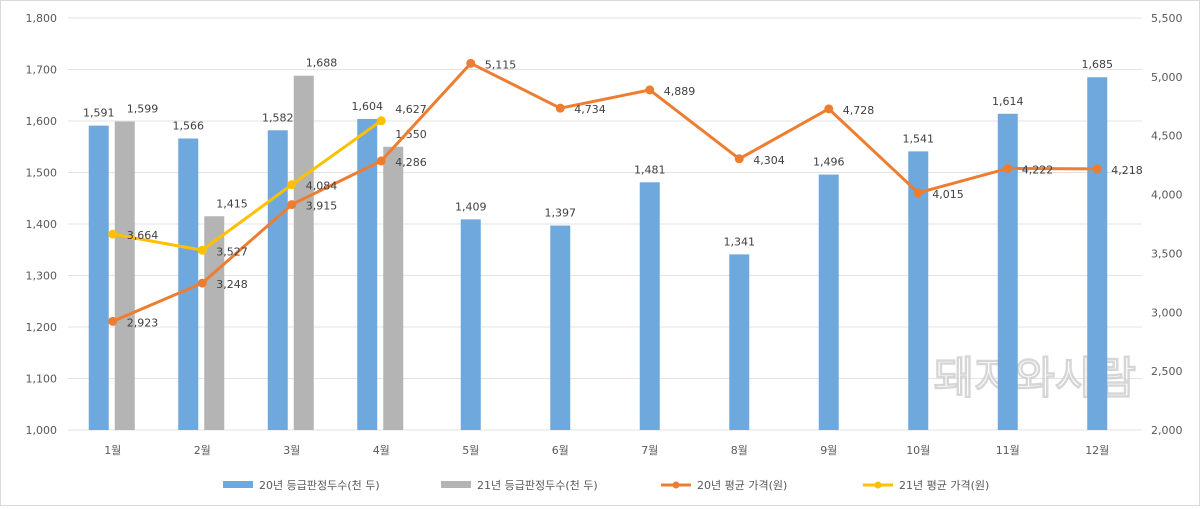 Image resolution: width=1200 pixels, height=509 pixels. What do you see at coordinates (501, 64) in the screenshot?
I see `line-20-data-label: 5,115` at bounding box center [501, 64].